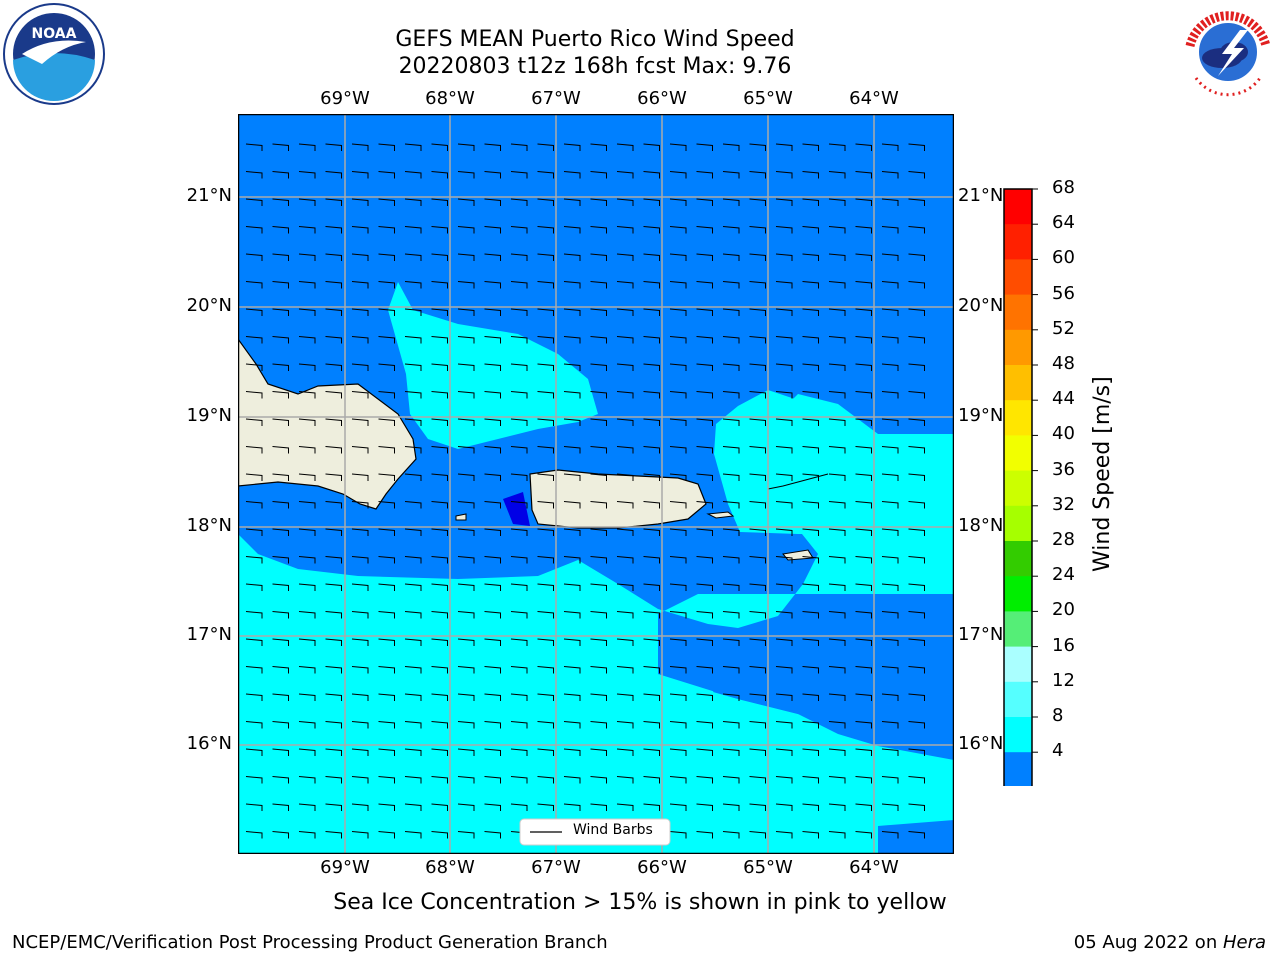  I want to click on lon-tick-label-bottom: 64°W, so click(874, 867).